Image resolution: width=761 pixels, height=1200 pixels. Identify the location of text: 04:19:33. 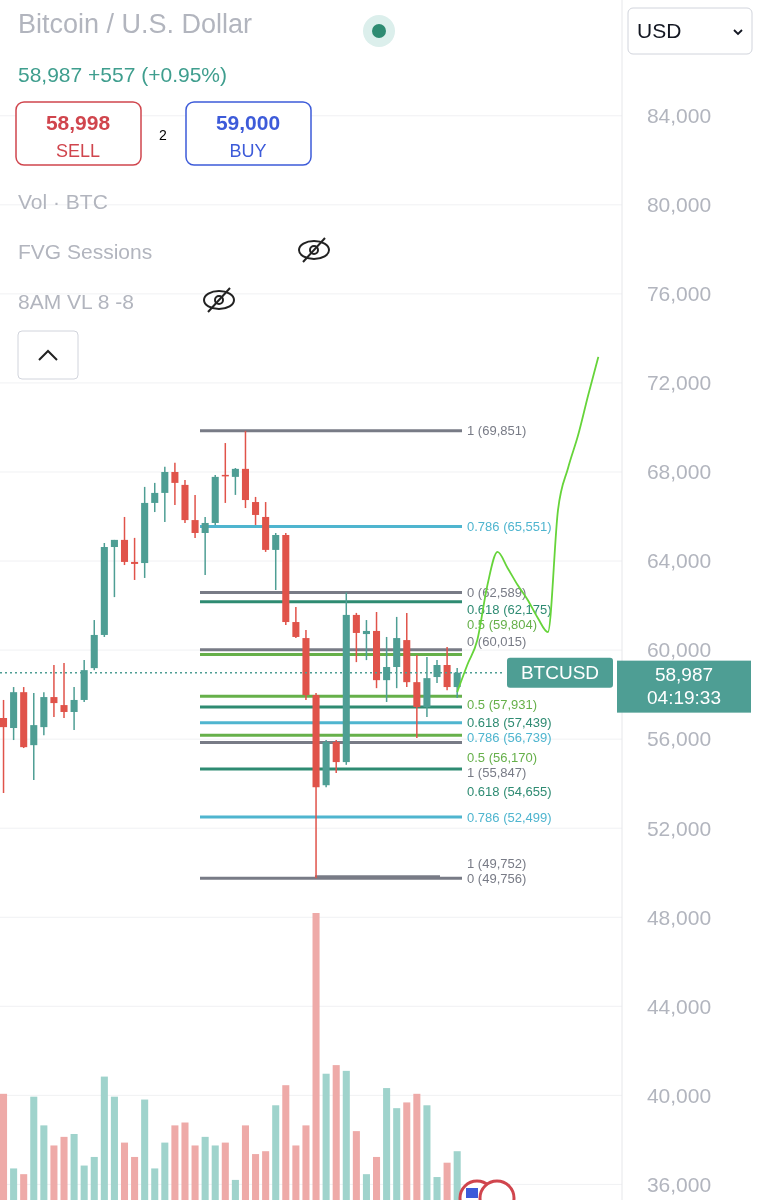
(684, 698).